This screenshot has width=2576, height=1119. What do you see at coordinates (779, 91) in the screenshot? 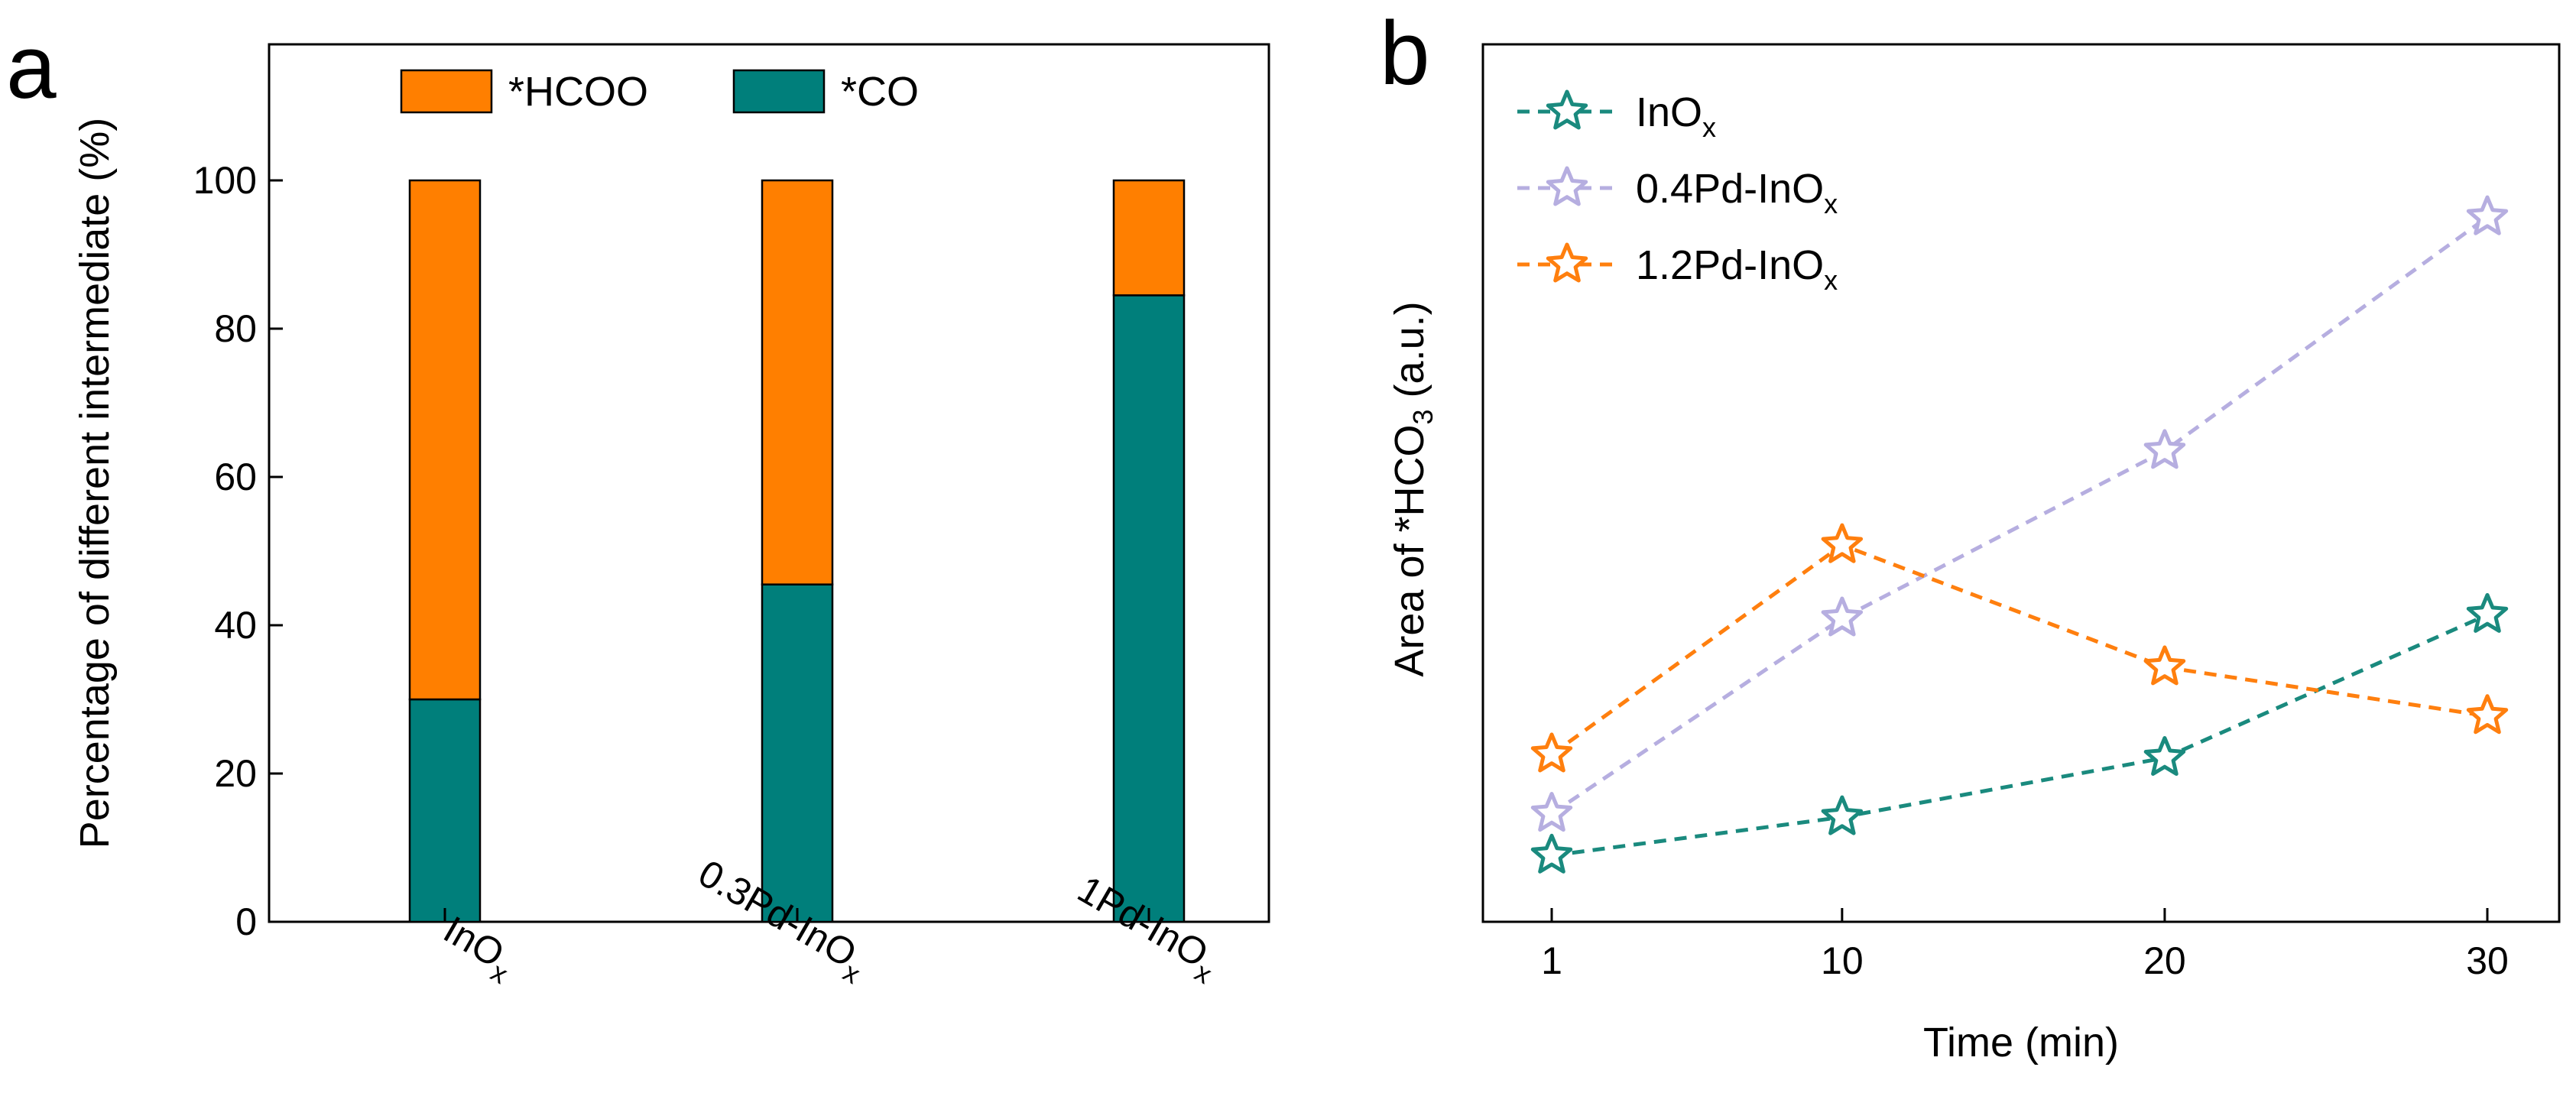
I see `legend-swatch-co` at bounding box center [779, 91].